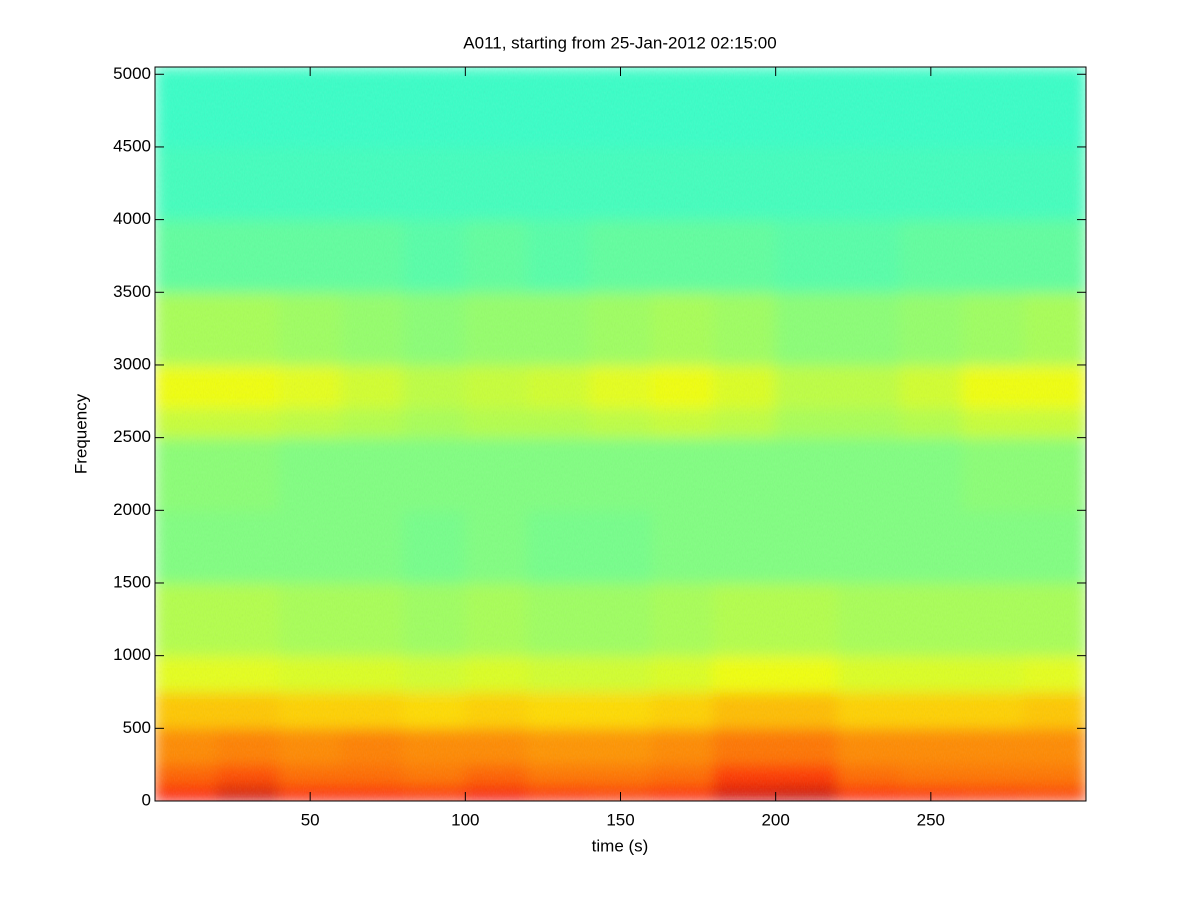 The height and width of the screenshot is (900, 1200). Describe the element at coordinates (465, 819) in the screenshot. I see `x-tick-label: 100` at that location.